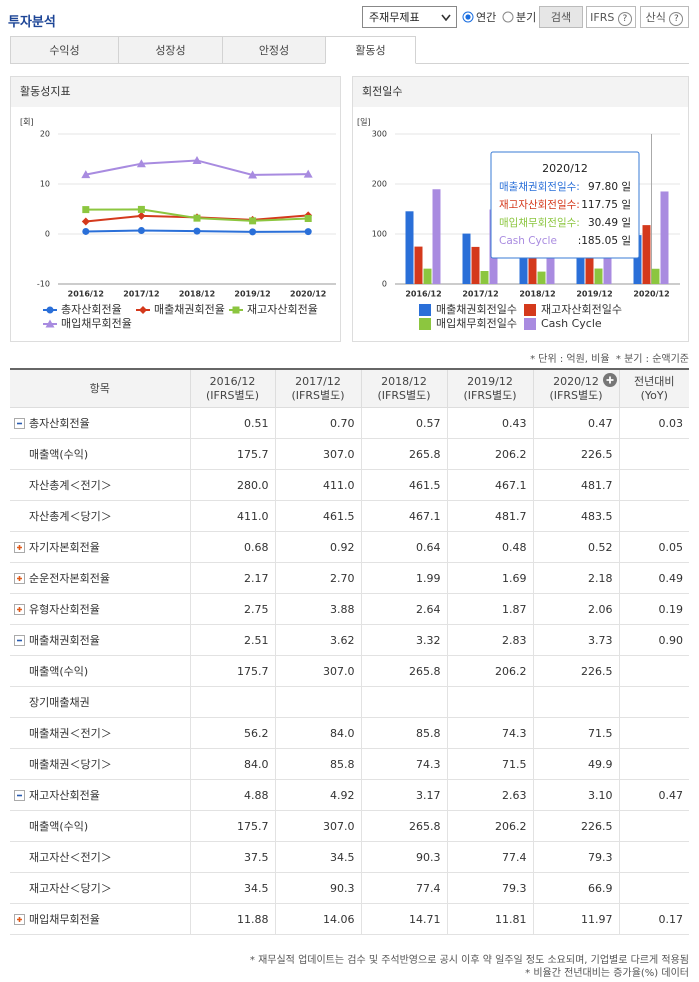 Image resolution: width=699 pixels, height=982 pixels. Describe the element at coordinates (576, 609) in the screenshot. I see `value-cell: 2.06` at that location.